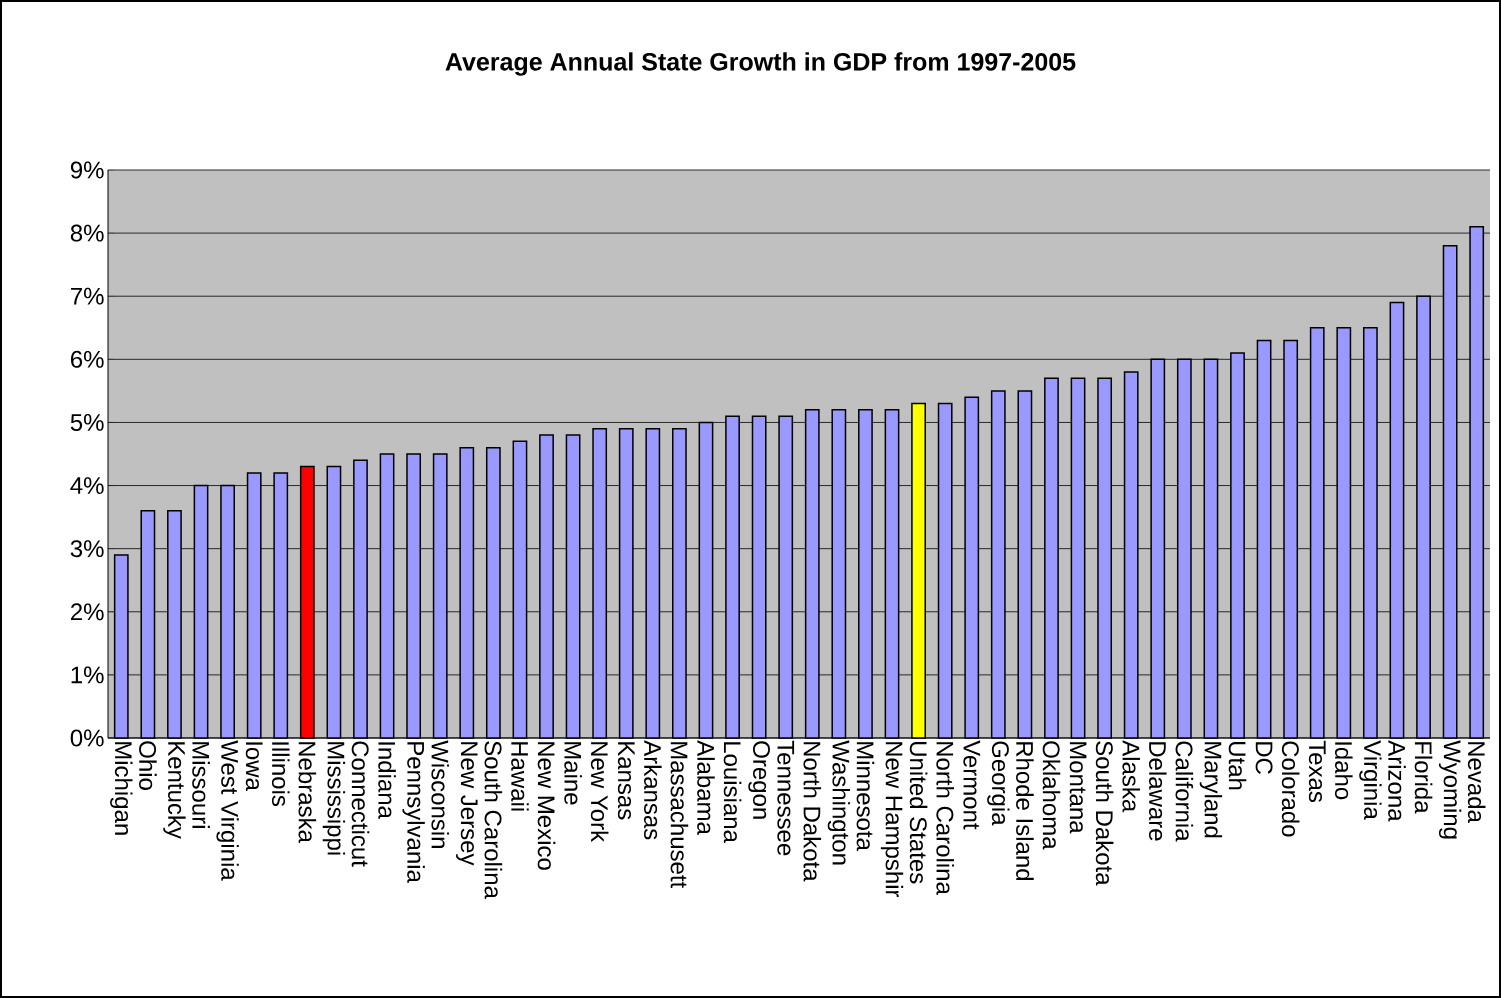 Image resolution: width=1501 pixels, height=998 pixels. What do you see at coordinates (1290, 789) in the screenshot?
I see `x-tick-label: Colorado` at bounding box center [1290, 789].